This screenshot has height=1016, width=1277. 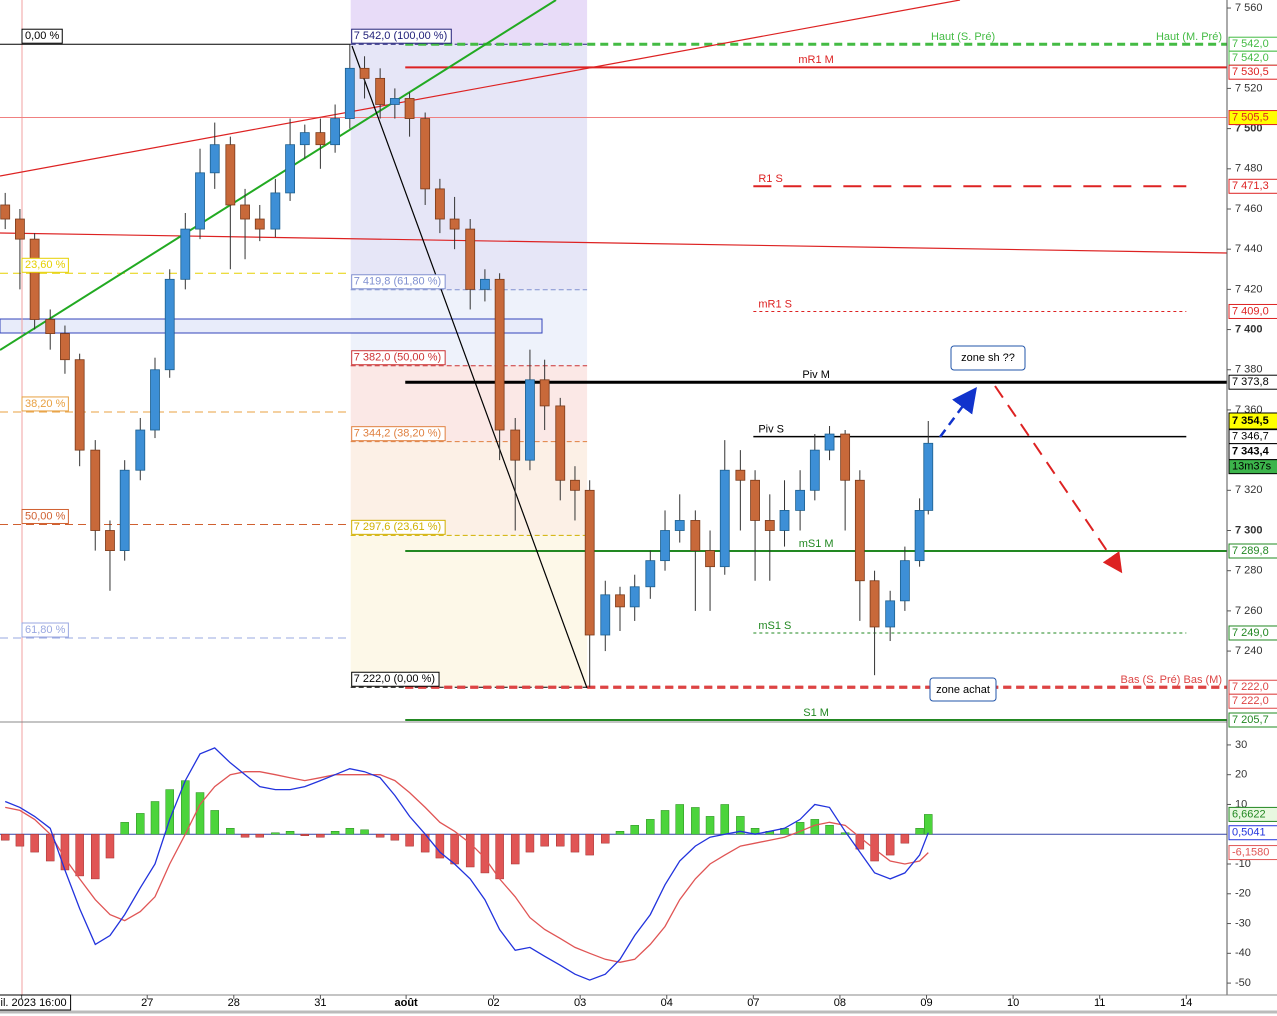 I want to click on fib-label: 7 297,6 (23,61 %), so click(x=397, y=527).